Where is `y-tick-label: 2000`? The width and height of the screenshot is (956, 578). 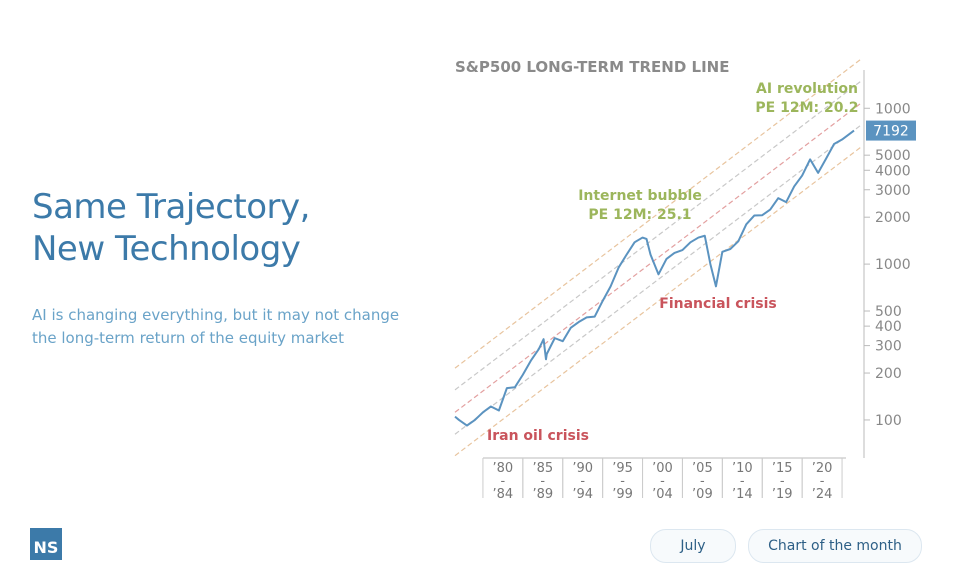 y-tick-label: 2000 is located at coordinates (893, 218).